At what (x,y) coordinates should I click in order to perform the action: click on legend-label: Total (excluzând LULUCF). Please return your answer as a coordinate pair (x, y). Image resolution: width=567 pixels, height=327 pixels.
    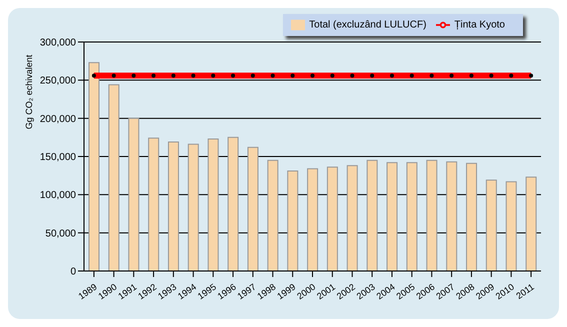
    Looking at the image, I should click on (367, 25).